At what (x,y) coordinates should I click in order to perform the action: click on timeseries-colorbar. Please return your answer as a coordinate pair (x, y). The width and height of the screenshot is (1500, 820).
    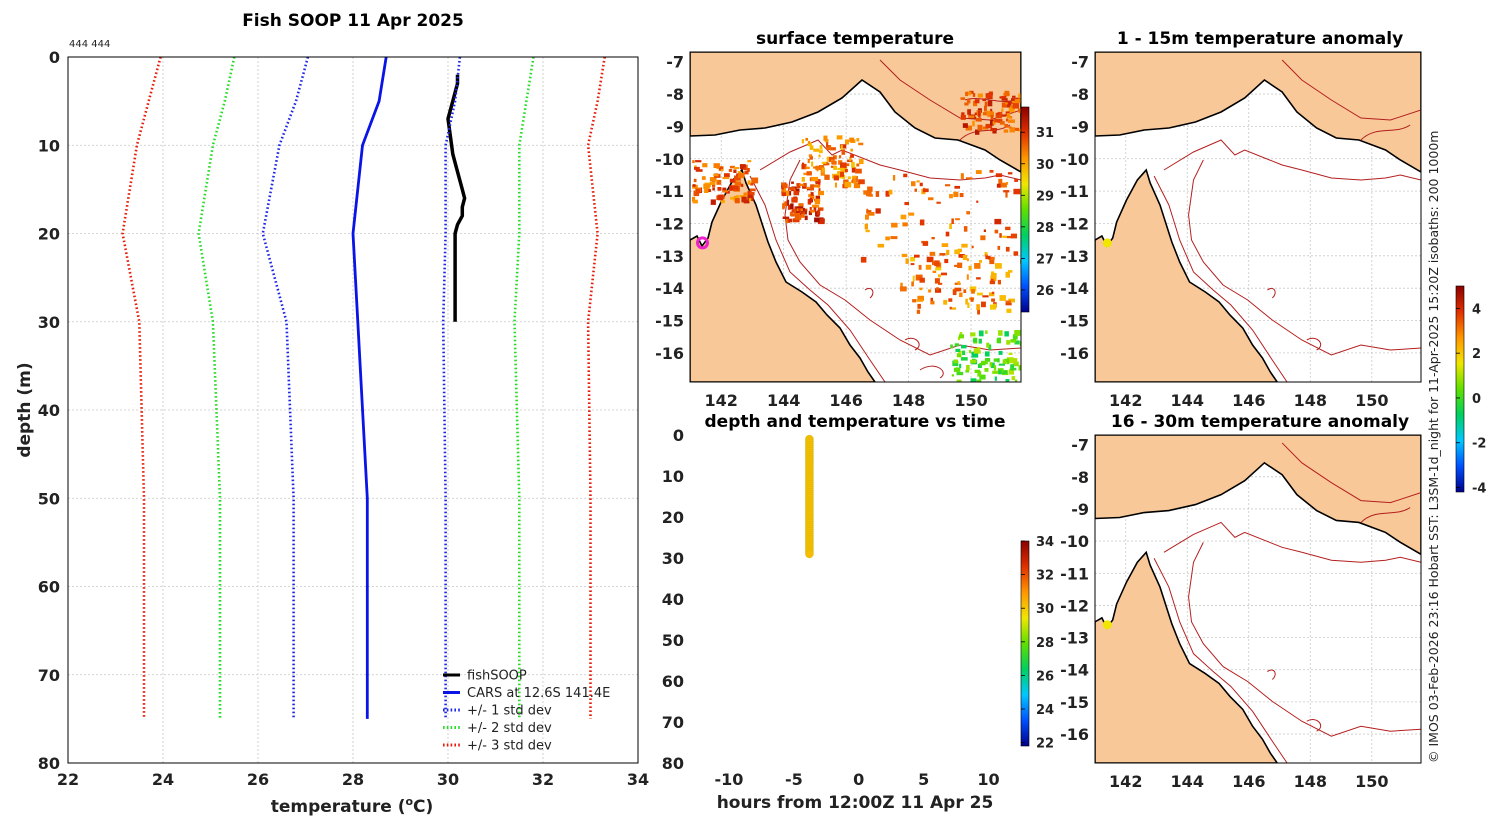
    Looking at the image, I should click on (1025, 643).